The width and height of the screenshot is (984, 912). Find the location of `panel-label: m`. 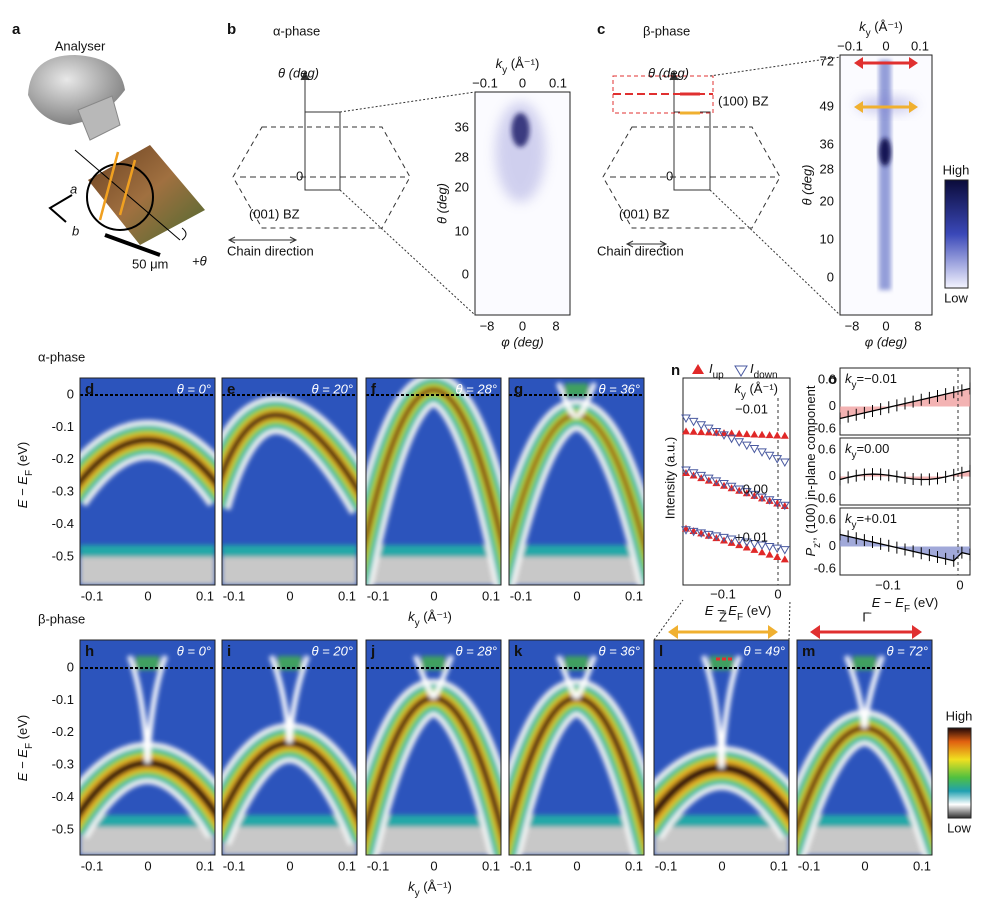

panel-label: m is located at coordinates (808, 651).